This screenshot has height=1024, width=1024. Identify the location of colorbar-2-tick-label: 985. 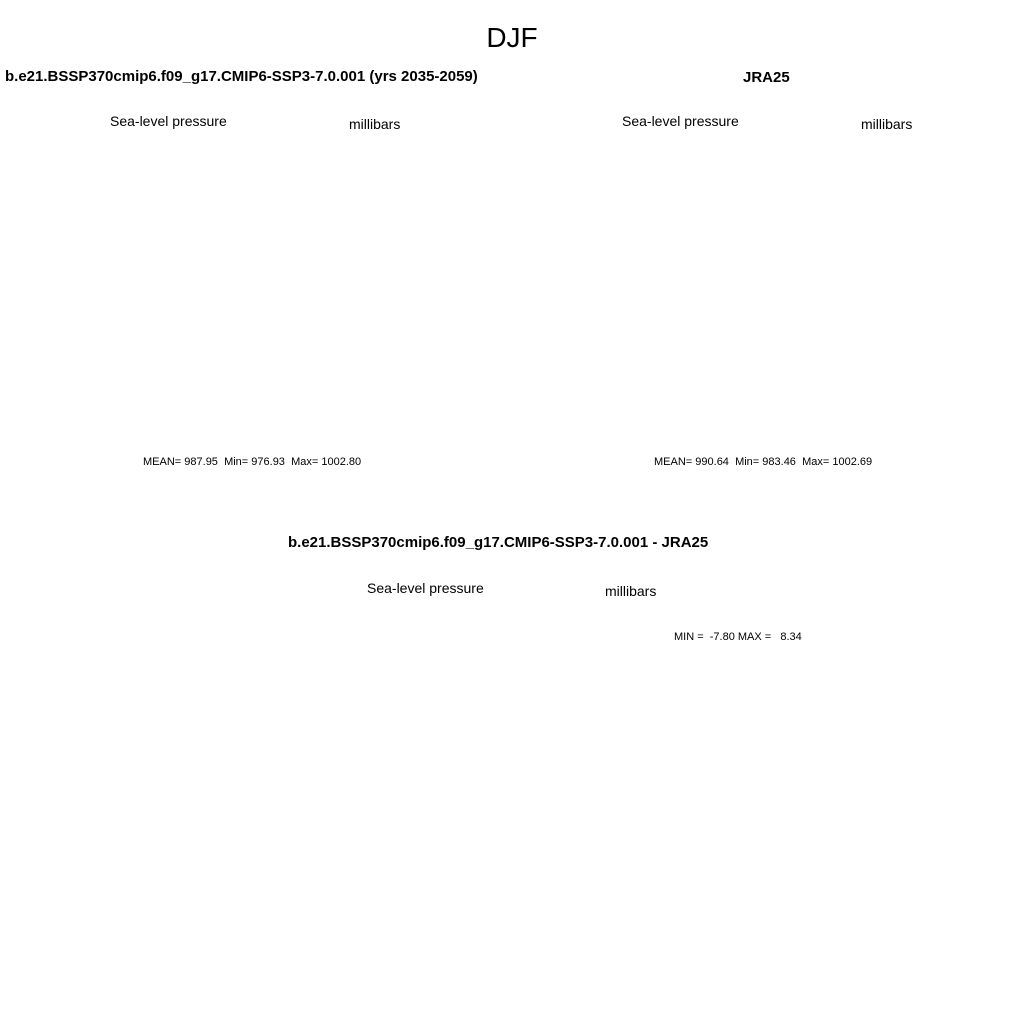
(715, 502).